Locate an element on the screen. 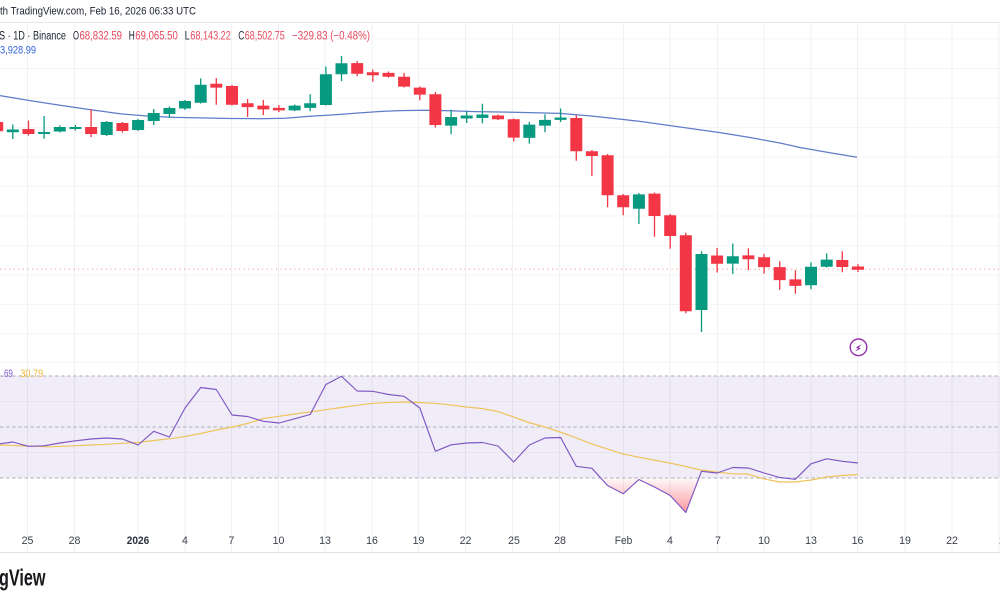 Image resolution: width=1000 pixels, height=600 pixels. svg-text: .69 is located at coordinates (7, 374).